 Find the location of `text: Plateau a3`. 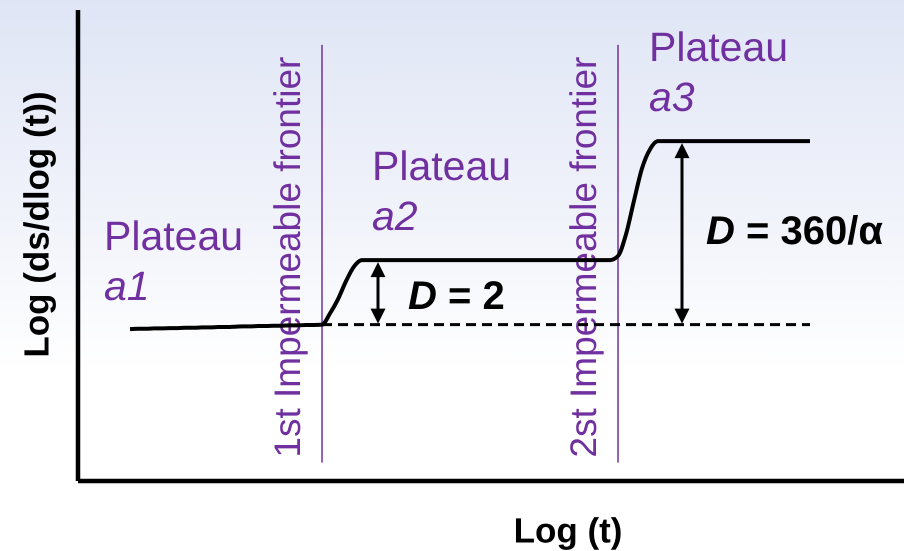

text: Plateau a3 is located at coordinates (718, 72).